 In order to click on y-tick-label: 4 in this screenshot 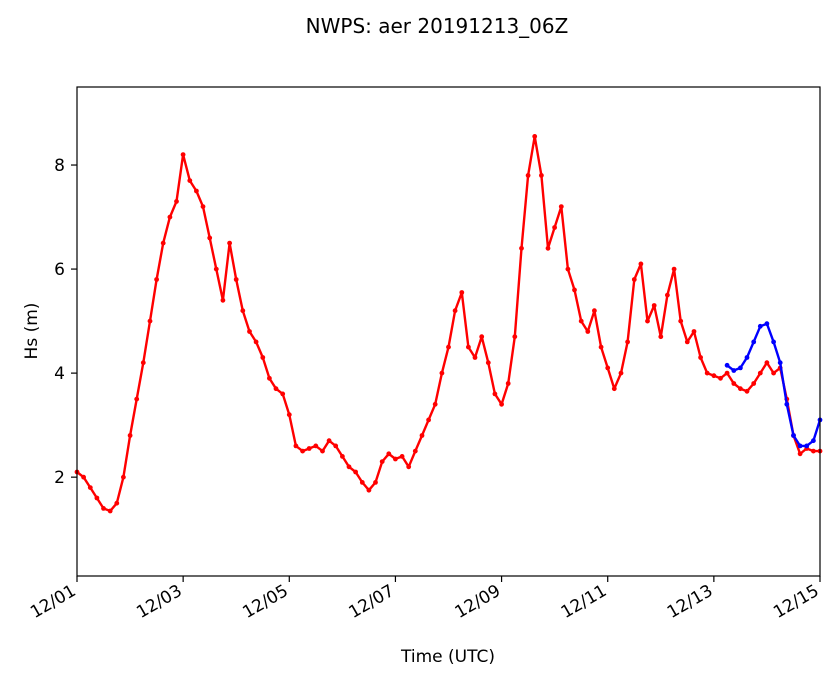, I will do `click(59, 374)`.